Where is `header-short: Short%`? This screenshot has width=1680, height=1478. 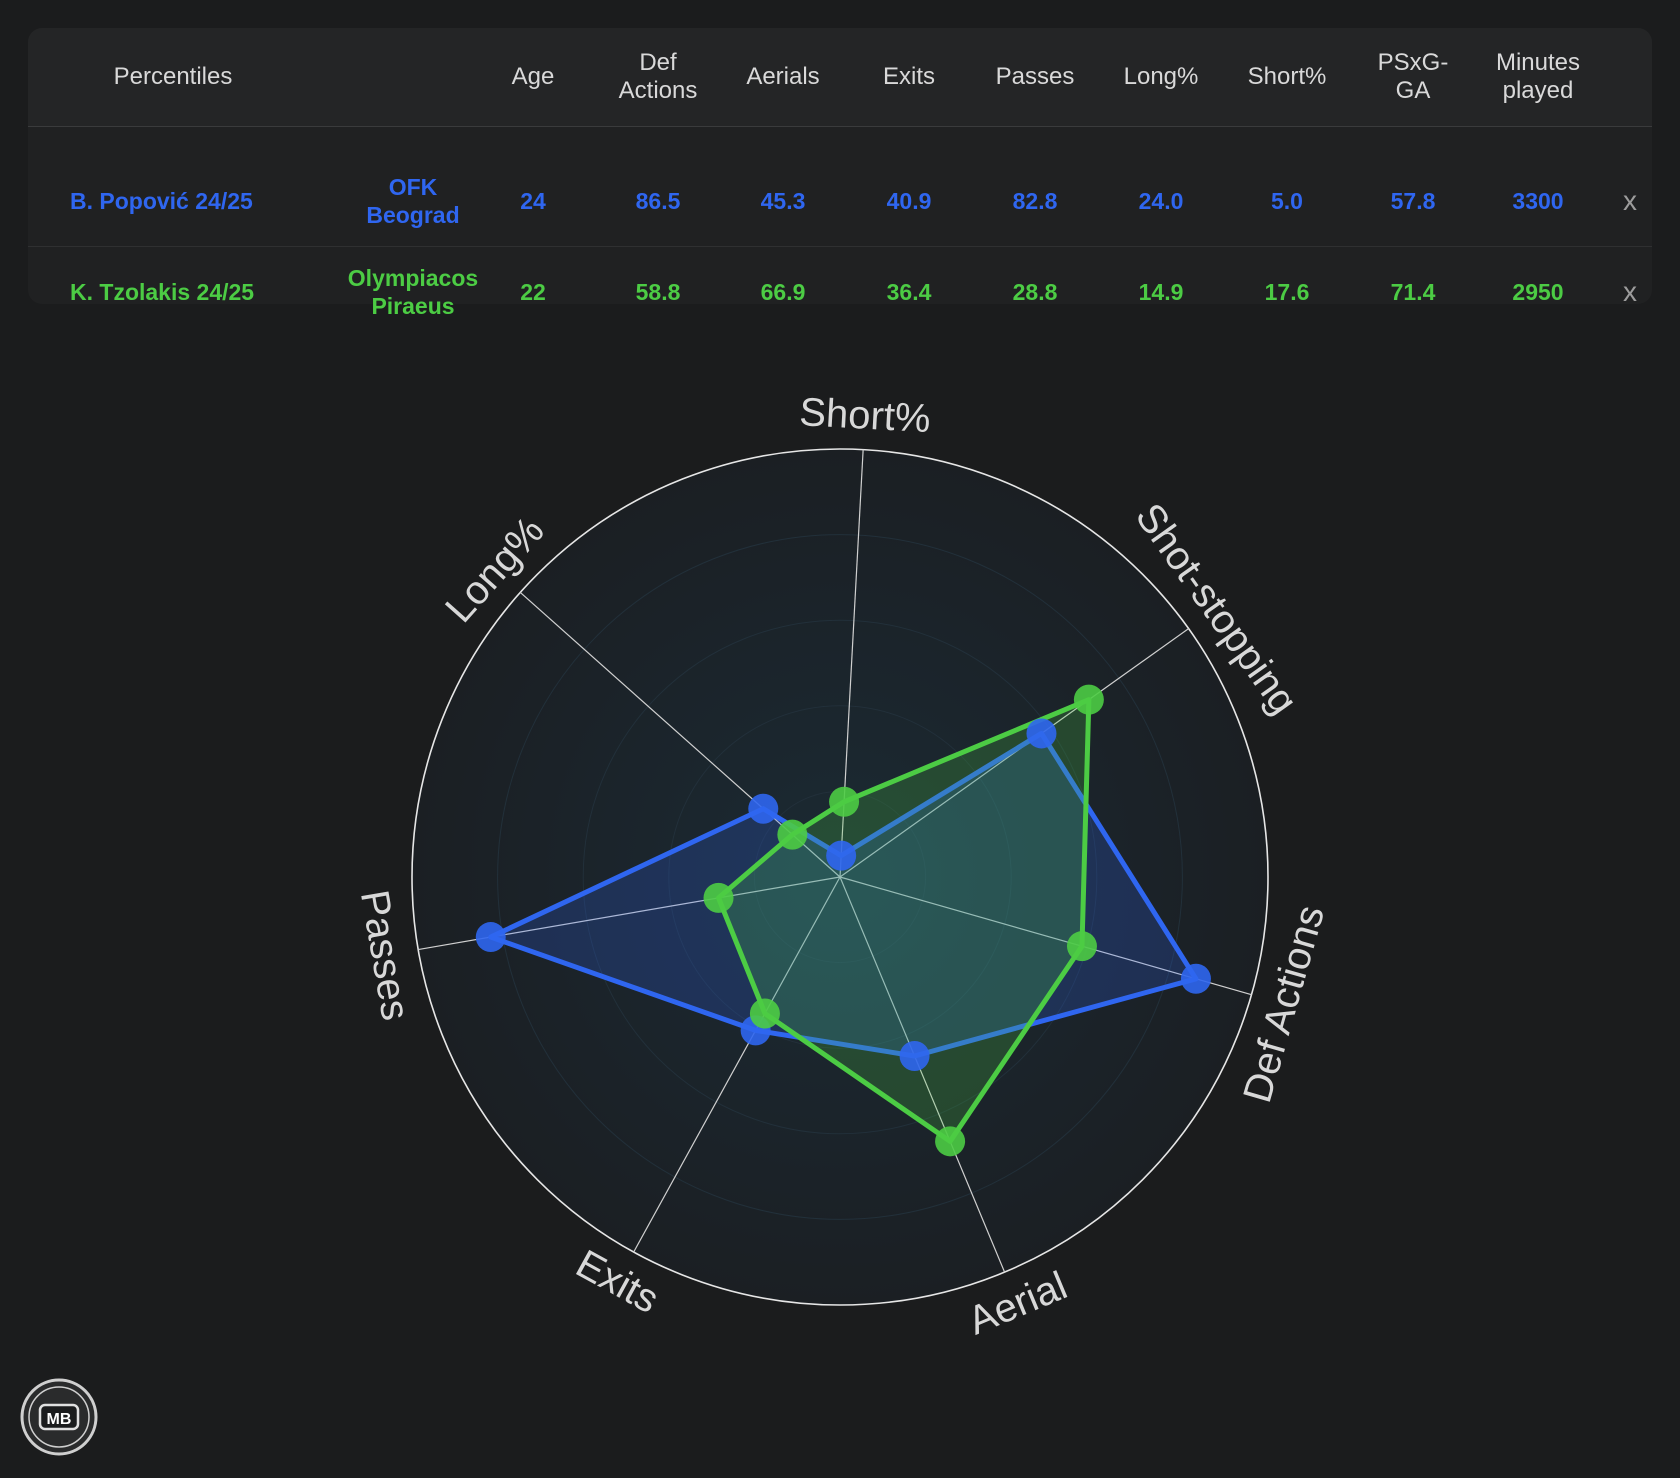
header-short: Short% is located at coordinates (1287, 77).